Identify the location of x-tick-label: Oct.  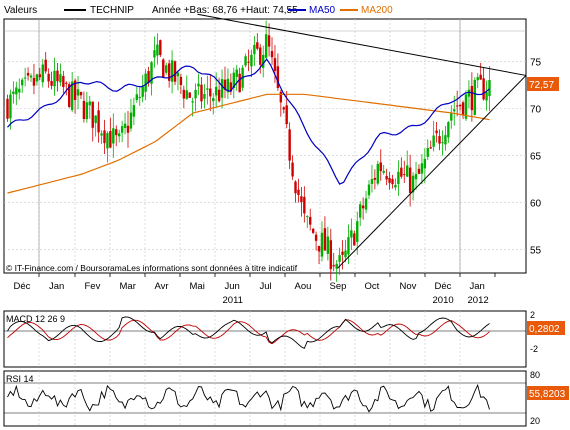
(372, 286).